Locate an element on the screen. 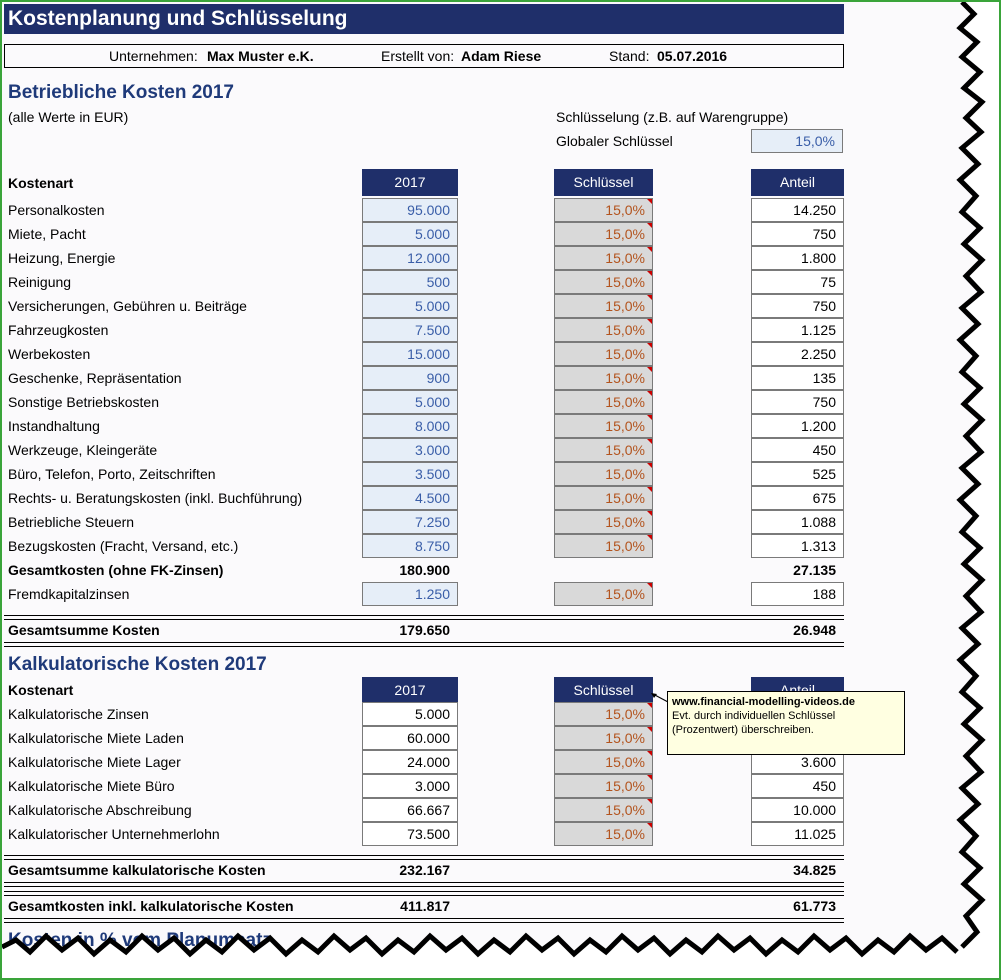  interest-key-input: 15,0% is located at coordinates (603, 594).